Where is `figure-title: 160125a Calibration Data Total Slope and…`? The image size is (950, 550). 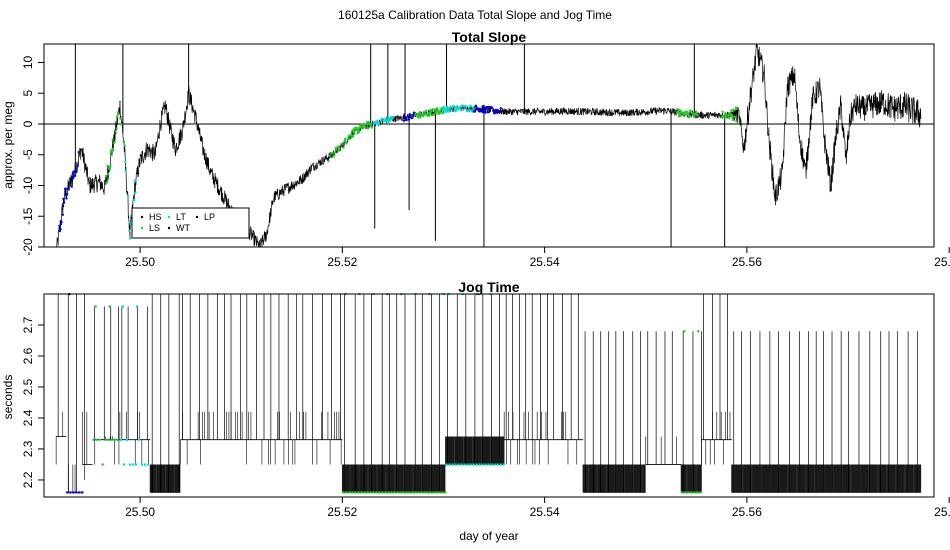
figure-title: 160125a Calibration Data Total Slope and… is located at coordinates (475, 15).